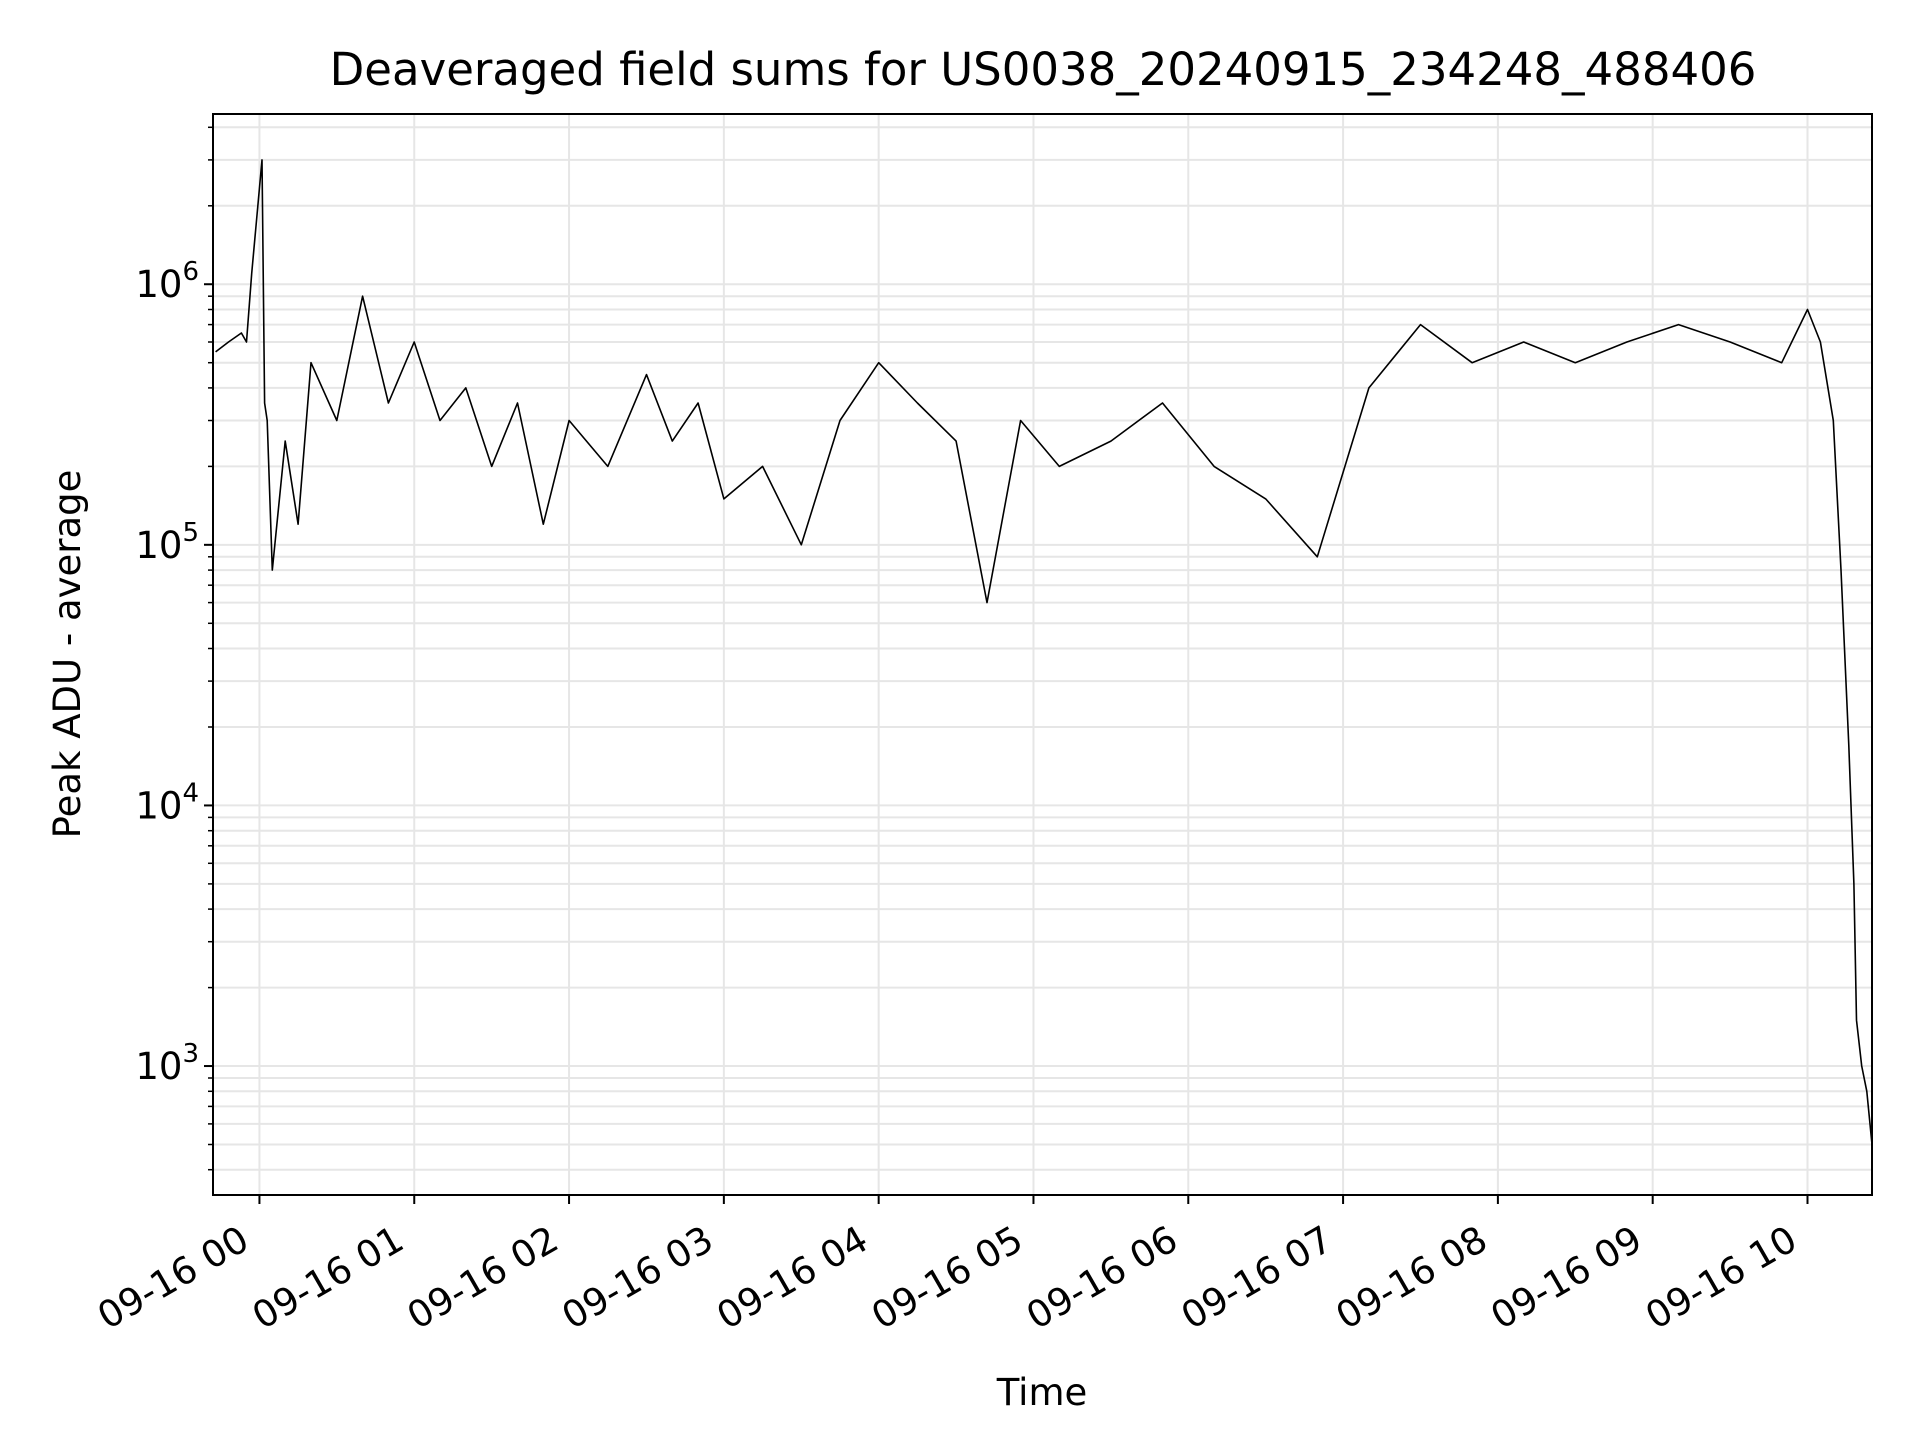 This screenshot has height=1440, width=1920. I want to click on y-tick-label: 10³, so click(167, 1063).